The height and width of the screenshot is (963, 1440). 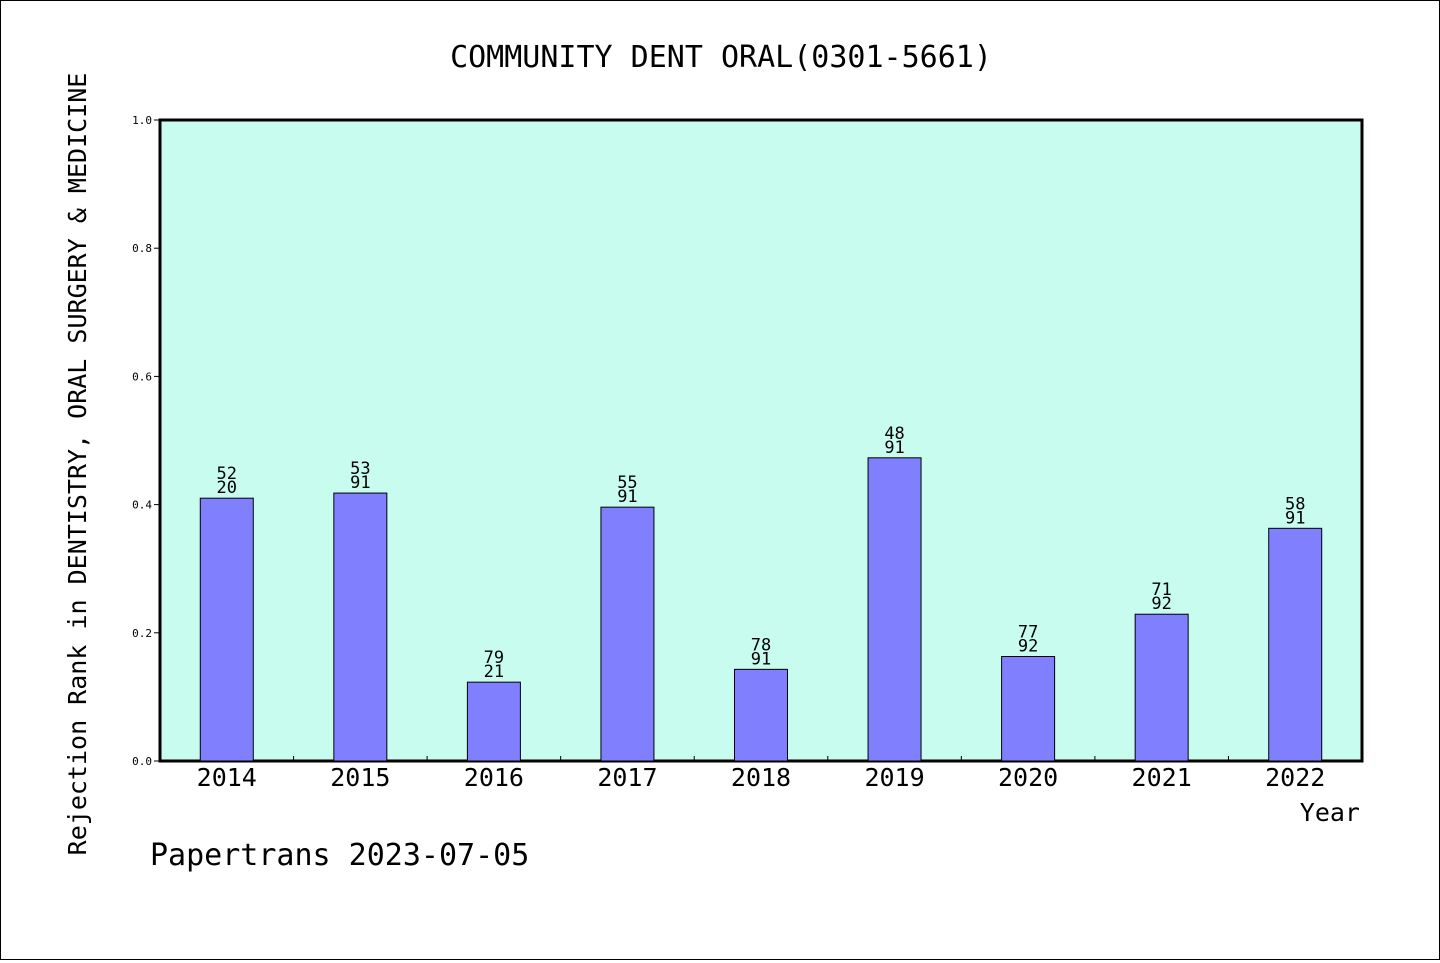 What do you see at coordinates (627, 634) in the screenshot?
I see `bar-2017` at bounding box center [627, 634].